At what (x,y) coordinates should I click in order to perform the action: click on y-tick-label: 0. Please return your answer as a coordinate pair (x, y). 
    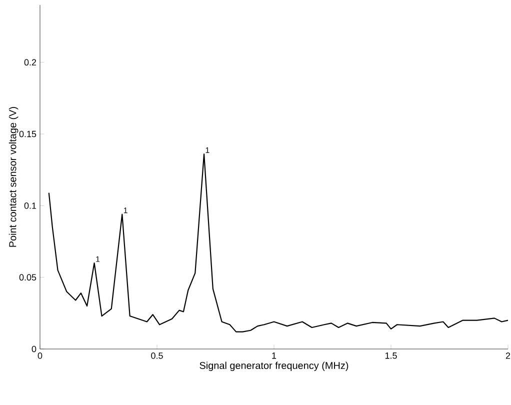
    Looking at the image, I should click on (34, 349).